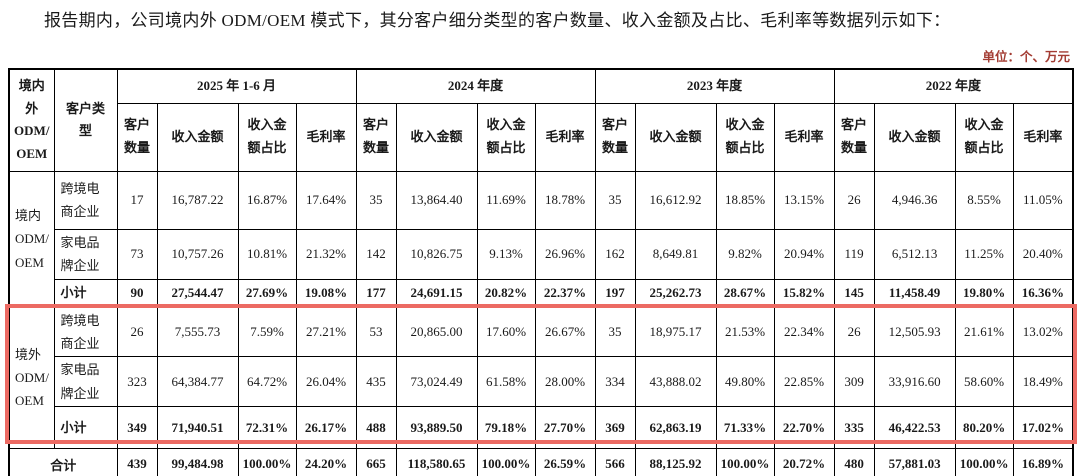 This screenshot has width=1080, height=476. What do you see at coordinates (615, 254) in the screenshot?
I see `value-cell: 162` at bounding box center [615, 254].